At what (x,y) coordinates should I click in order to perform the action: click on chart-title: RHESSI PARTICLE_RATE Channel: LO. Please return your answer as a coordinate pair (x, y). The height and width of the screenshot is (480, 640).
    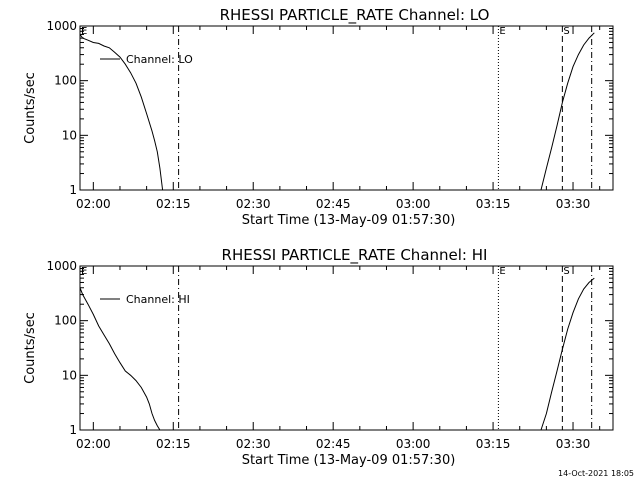
    Looking at the image, I should click on (355, 15).